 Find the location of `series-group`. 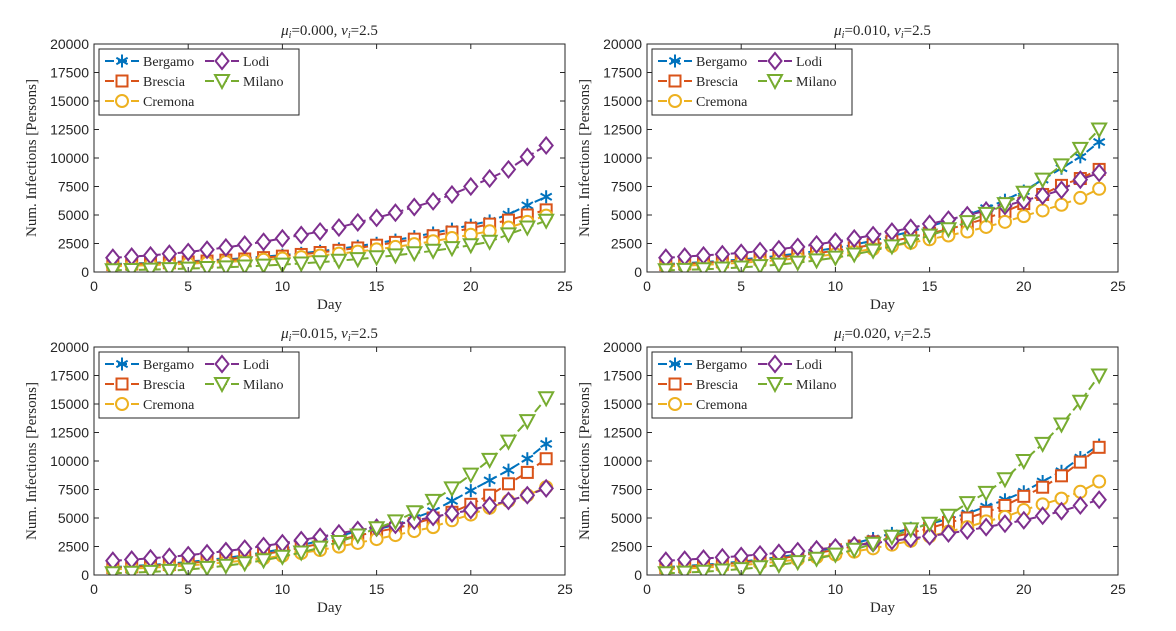

series-group is located at coordinates (329, 203).